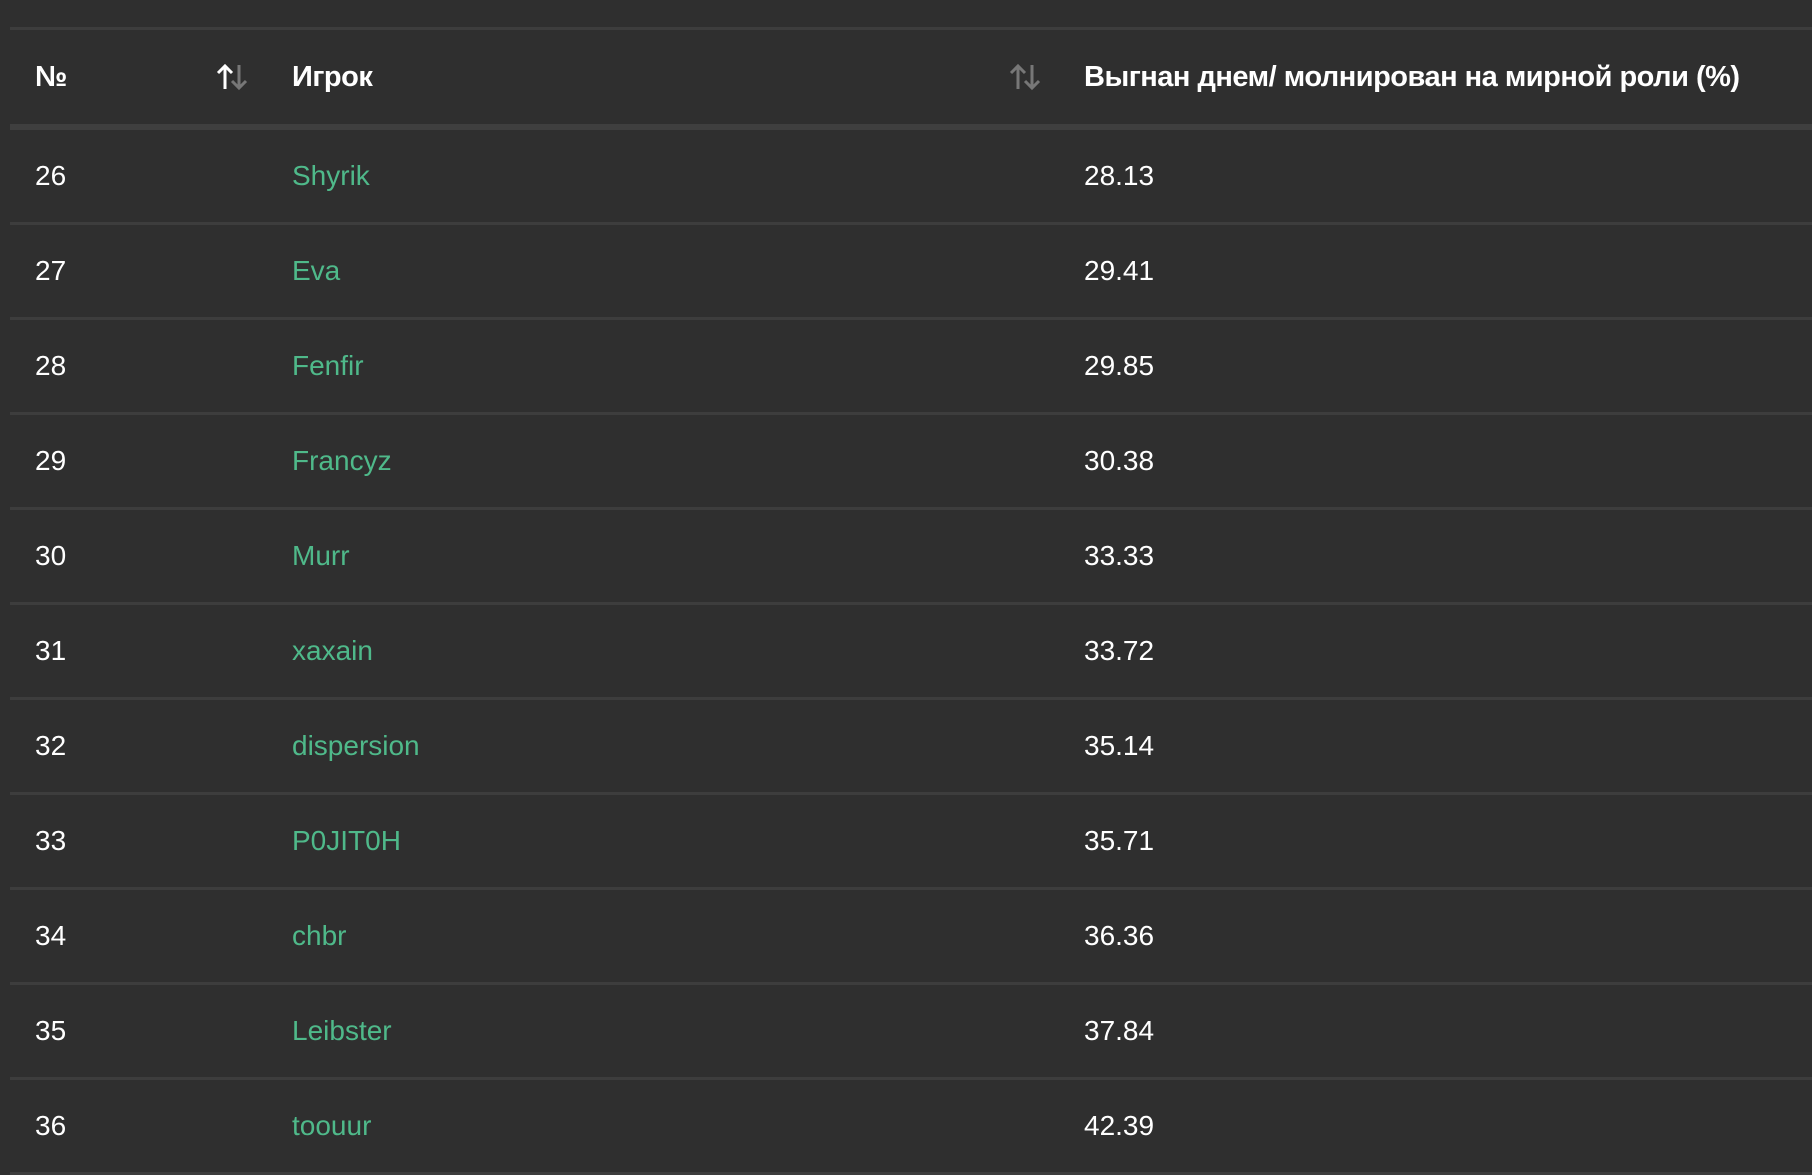 This screenshot has width=1812, height=1175. What do you see at coordinates (1119, 935) in the screenshot?
I see `row-value: 36.36` at bounding box center [1119, 935].